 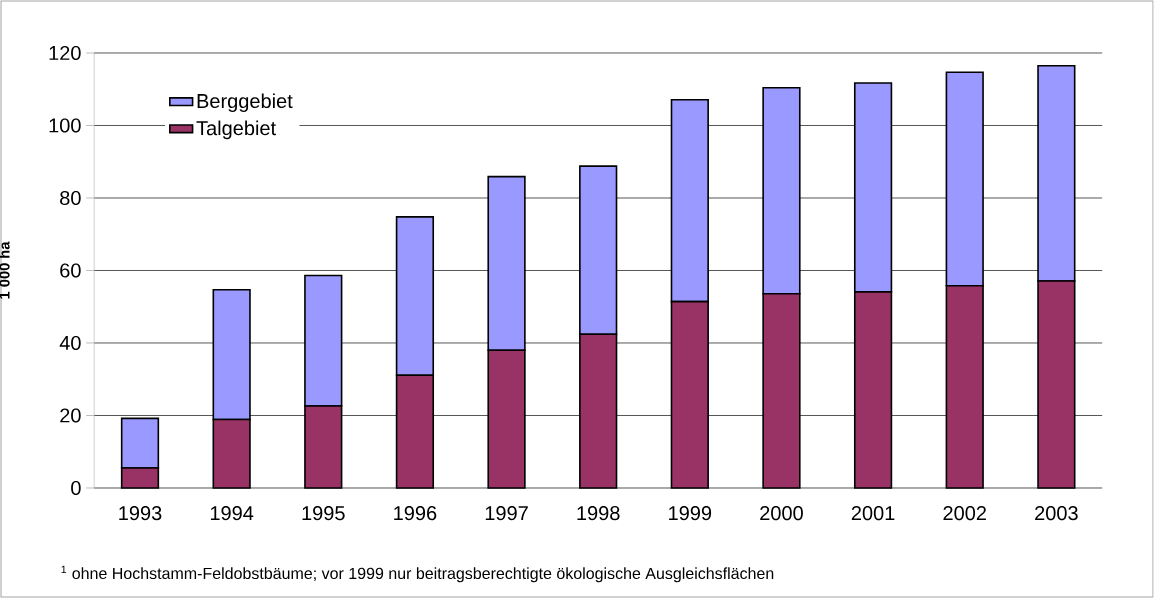 What do you see at coordinates (70, 415) in the screenshot?
I see `y-tick-label: 20` at bounding box center [70, 415].